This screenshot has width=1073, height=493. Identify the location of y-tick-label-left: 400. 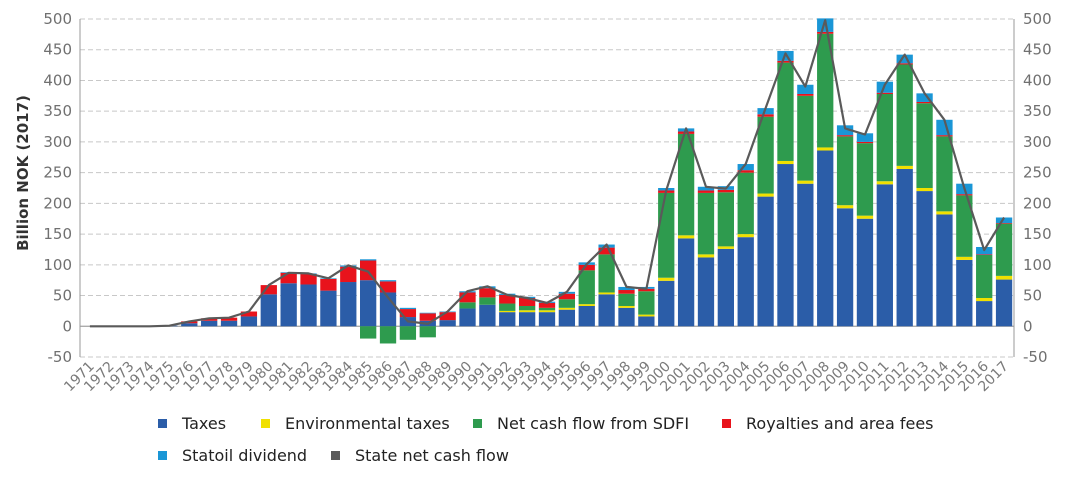
(57, 80).